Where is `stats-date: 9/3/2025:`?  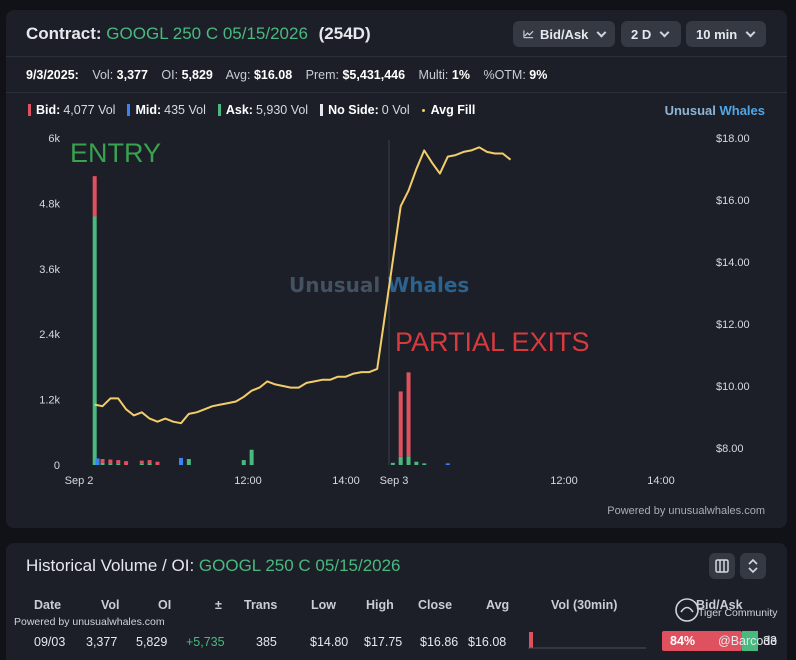 stats-date: 9/3/2025: is located at coordinates (52, 75).